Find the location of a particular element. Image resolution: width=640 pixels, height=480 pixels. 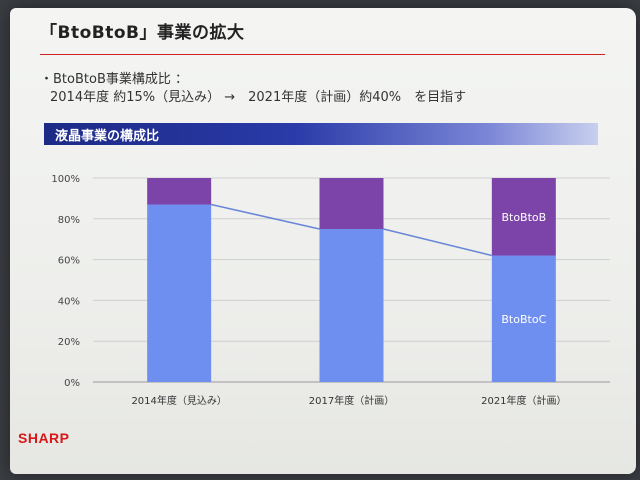

sharp-logo: SHARP is located at coordinates (44, 438).